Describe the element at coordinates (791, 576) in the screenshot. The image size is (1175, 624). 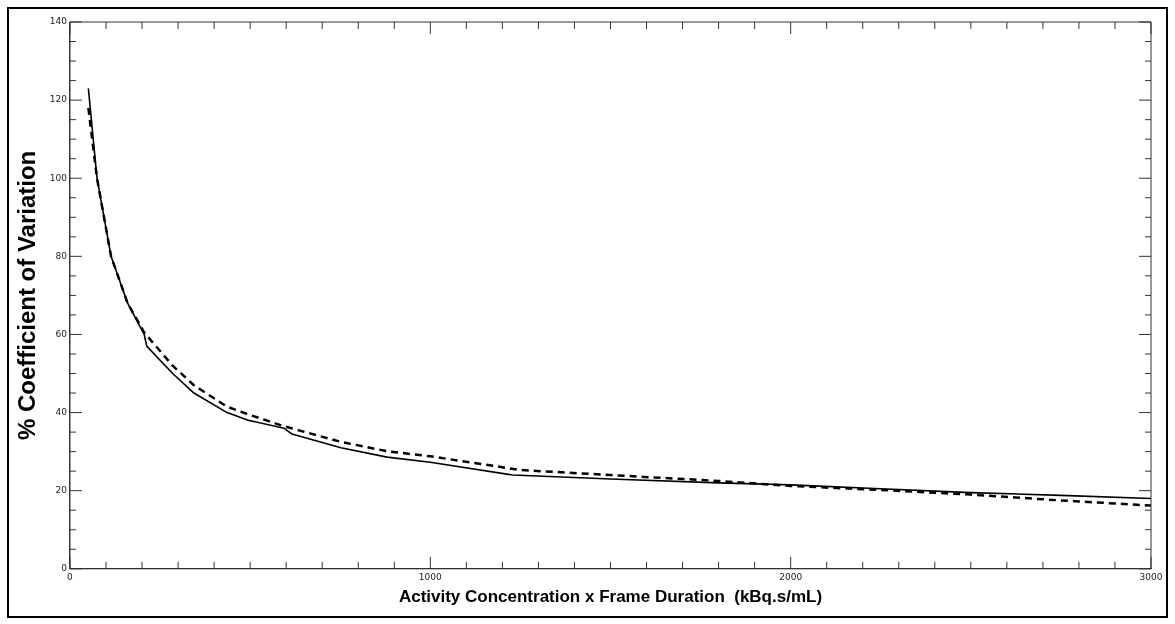
I see `x-tick-label: 2000` at that location.